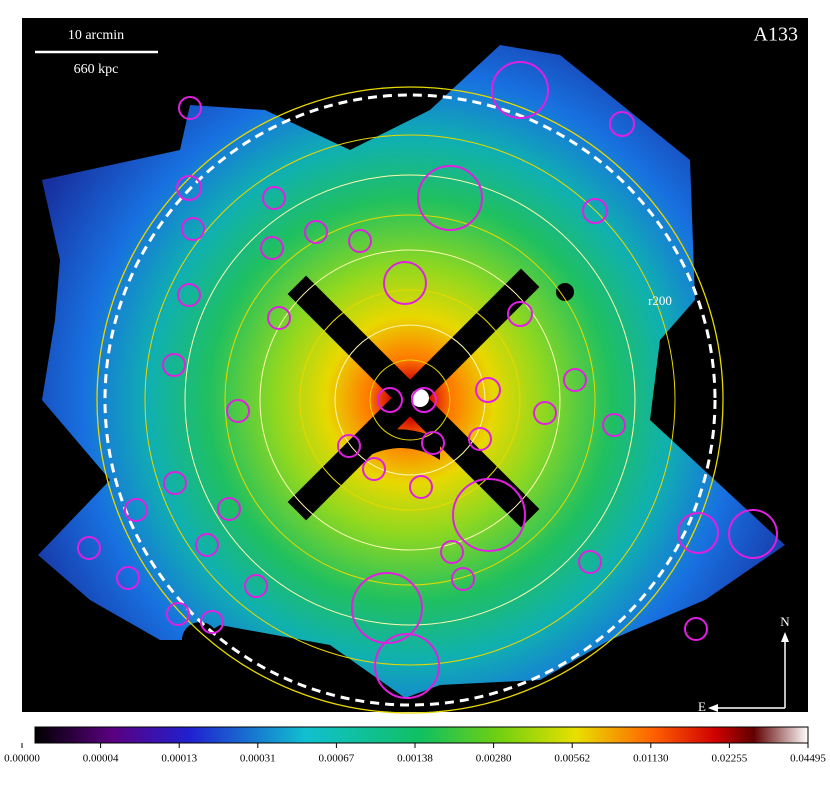 This screenshot has width=830, height=788. I want to click on north-arrowhead, so click(785, 637).